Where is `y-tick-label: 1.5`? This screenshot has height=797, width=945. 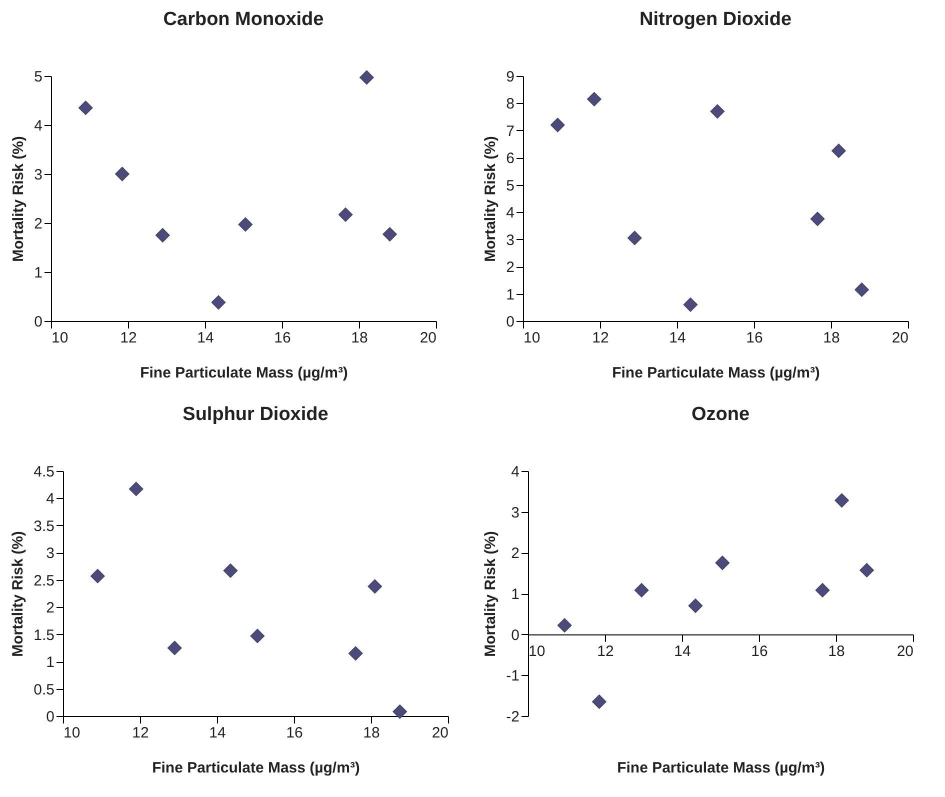 y-tick-label: 1.5 is located at coordinates (44, 635).